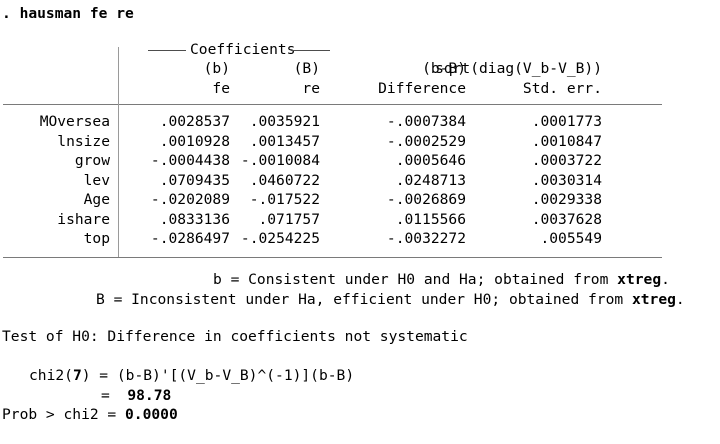  I want to click on cell-std-err: .0029338, so click(566, 199).